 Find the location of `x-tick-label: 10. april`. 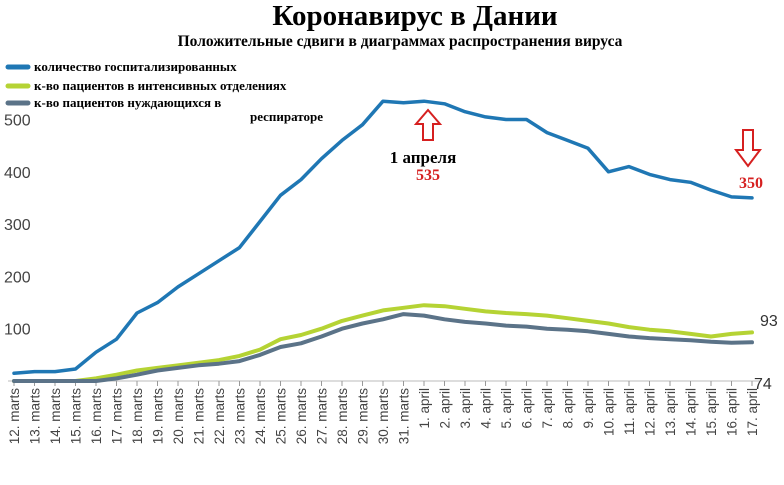

x-tick-label: 10. april is located at coordinates (609, 412).